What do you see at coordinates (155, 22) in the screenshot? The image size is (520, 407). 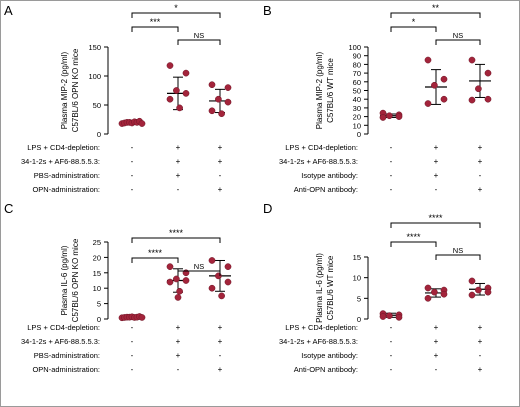 I see `significance-label: ***` at bounding box center [155, 22].